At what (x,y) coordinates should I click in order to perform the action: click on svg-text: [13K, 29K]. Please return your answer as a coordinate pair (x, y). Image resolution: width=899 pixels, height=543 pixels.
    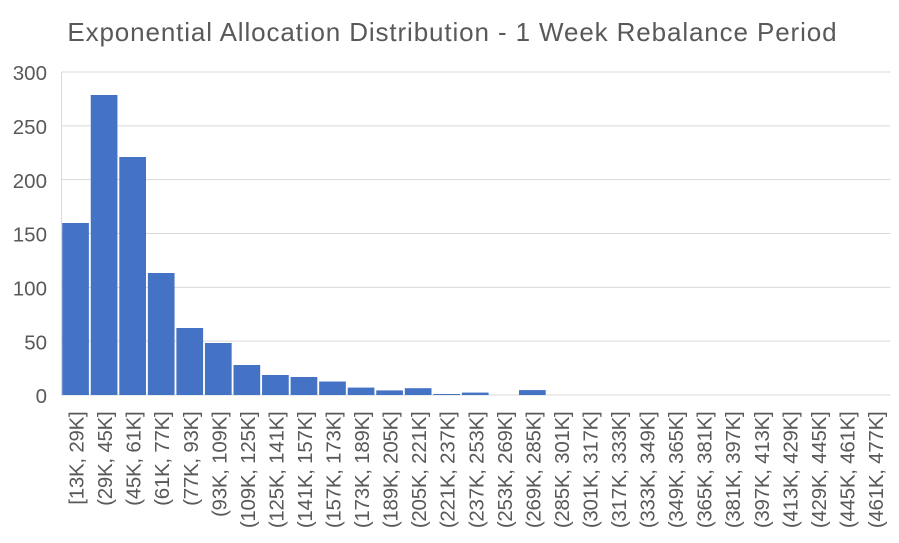
    Looking at the image, I should click on (77, 458).